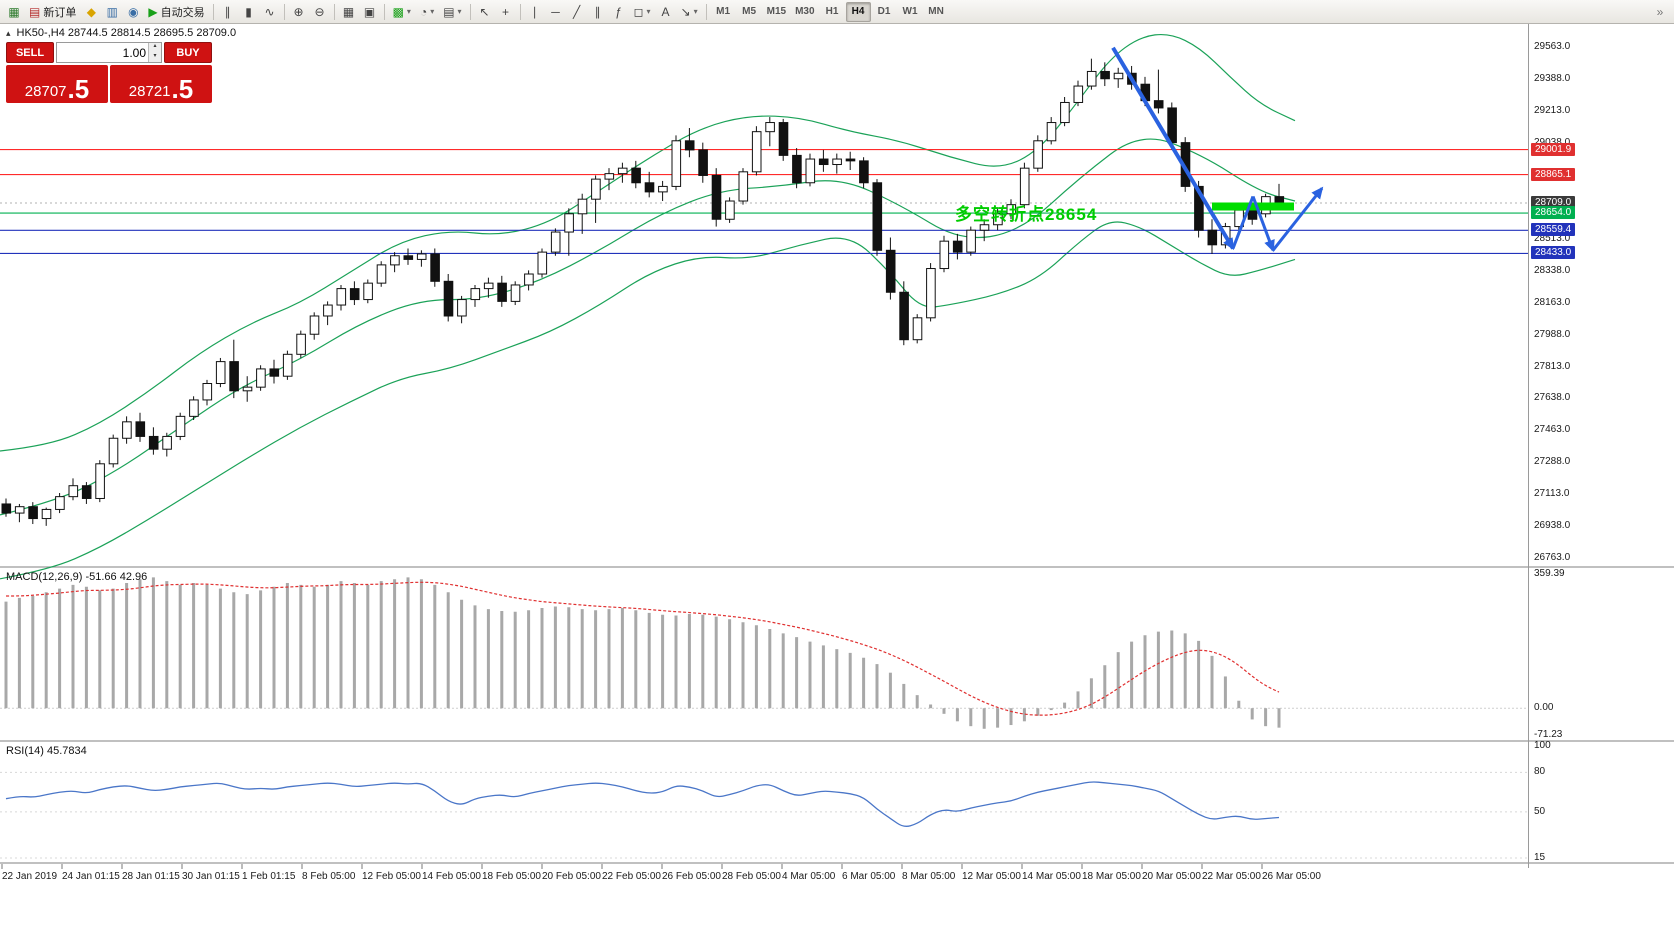  I want to click on buy-button: BUY, so click(188, 52).